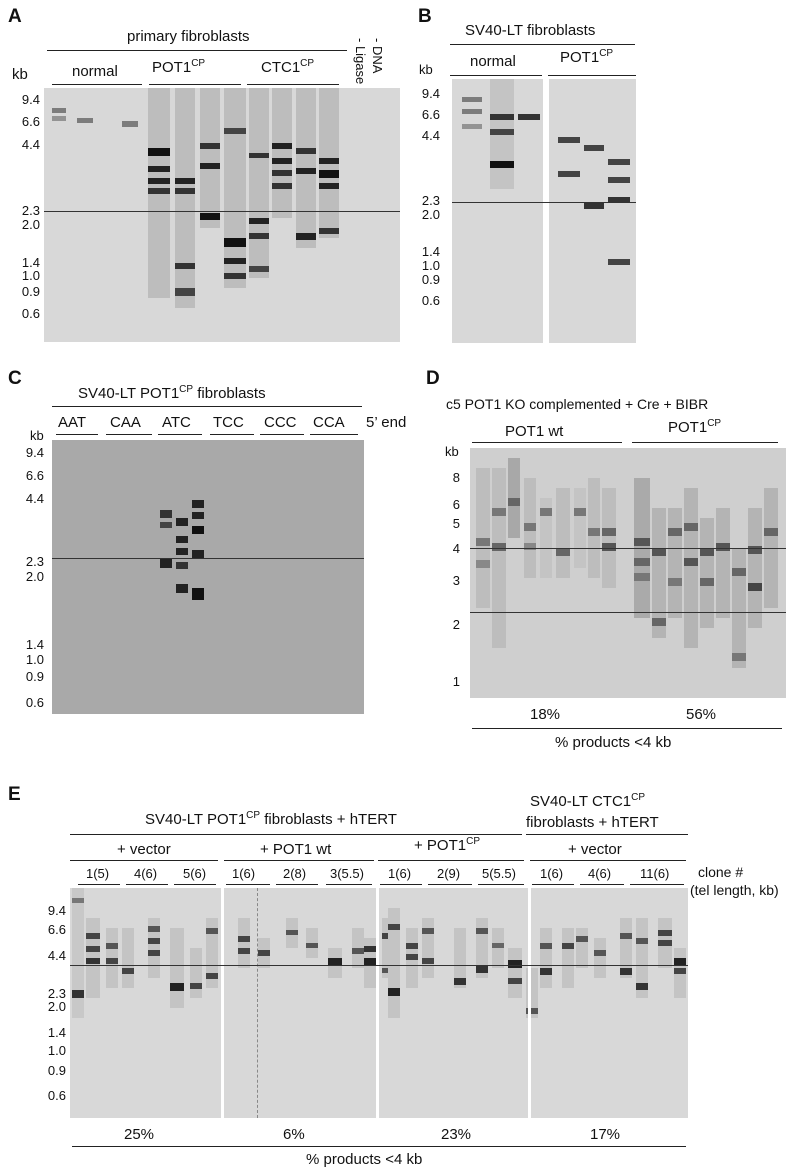 This screenshot has width=800, height=1175. I want to click on panel-b-marker: 1.4, so click(430, 251).